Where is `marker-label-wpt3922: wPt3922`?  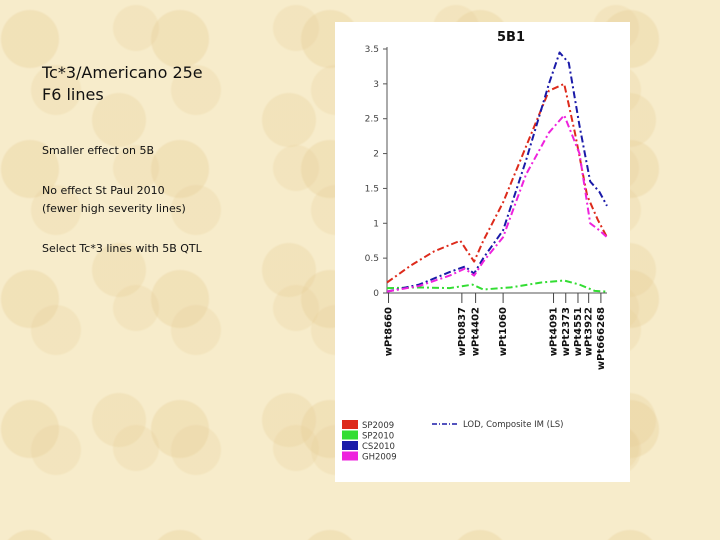
marker-label-wpt3922: wPt3922 is located at coordinates (589, 331).